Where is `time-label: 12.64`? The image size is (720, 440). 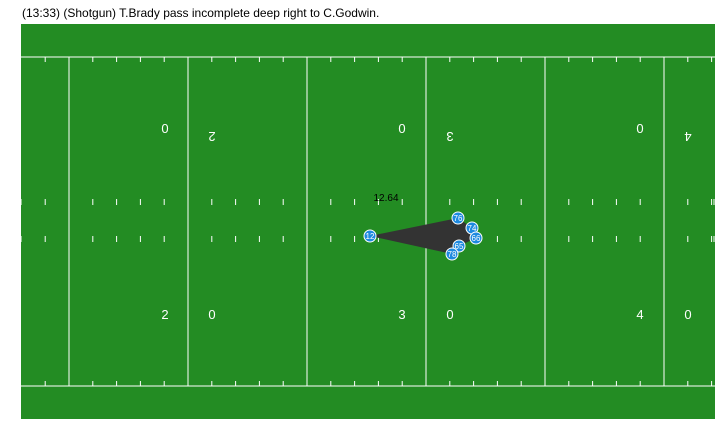 time-label: 12.64 is located at coordinates (385, 198).